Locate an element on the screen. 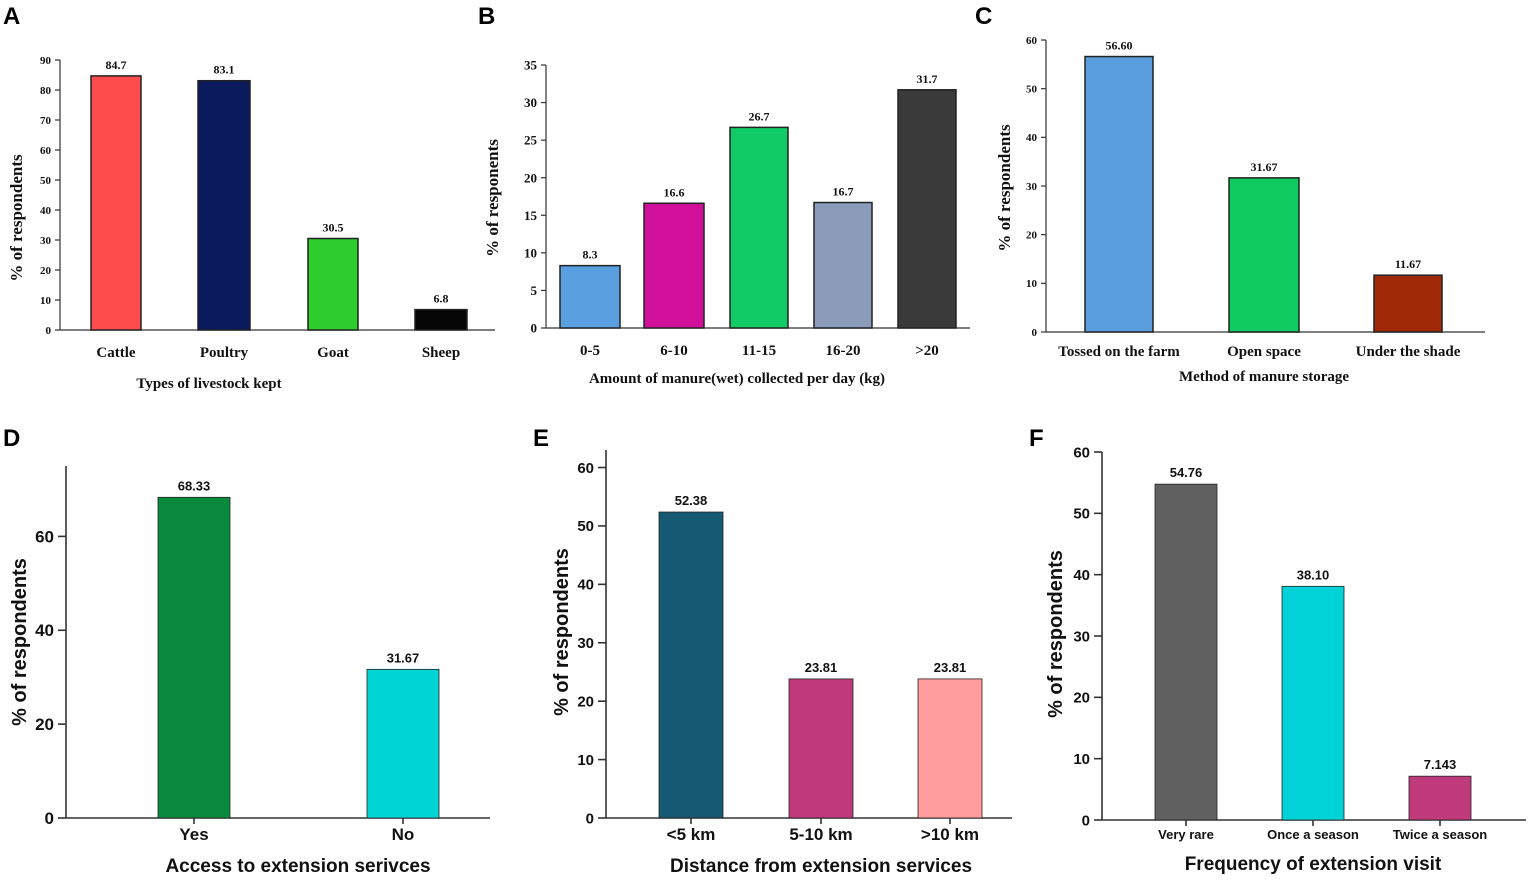  bar-tossed-on-the-farm is located at coordinates (1119, 194).